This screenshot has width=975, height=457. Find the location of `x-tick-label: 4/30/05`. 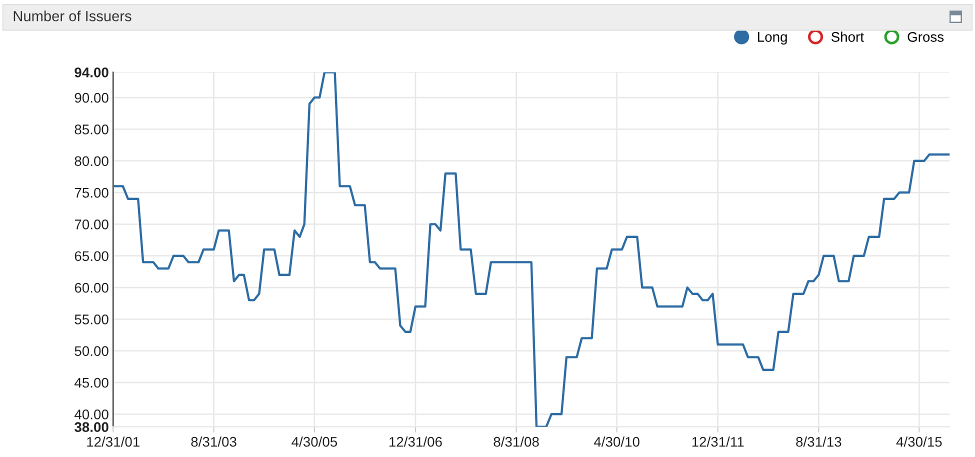

x-tick-label: 4/30/05 is located at coordinates (315, 441).